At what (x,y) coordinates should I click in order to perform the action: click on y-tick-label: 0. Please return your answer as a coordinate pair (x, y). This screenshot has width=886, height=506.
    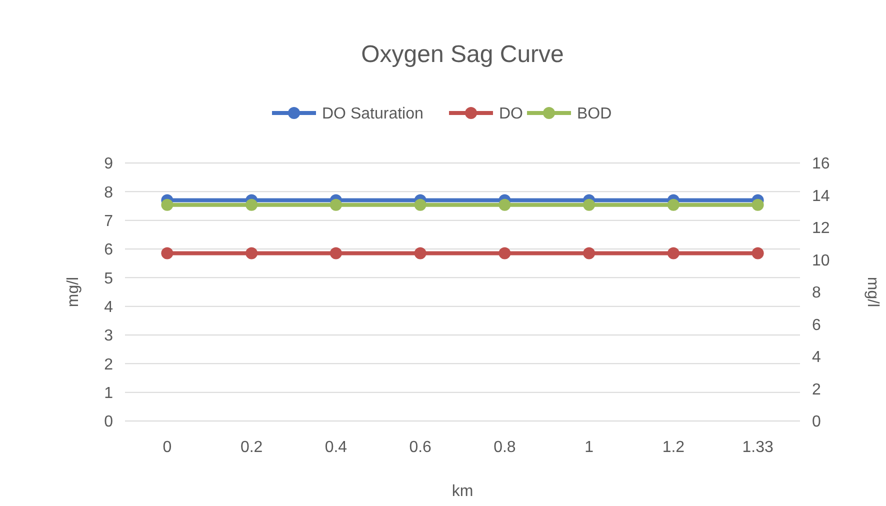
    Looking at the image, I should click on (109, 422).